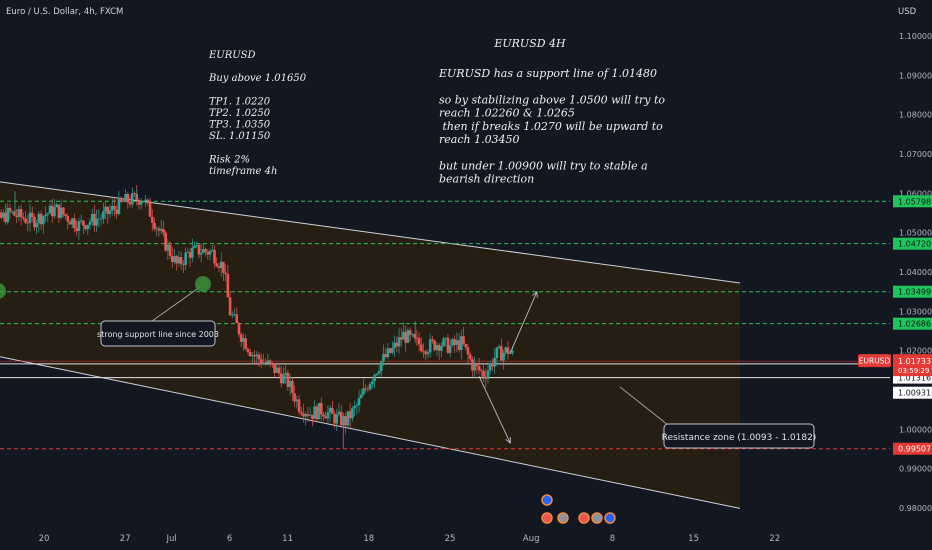 The height and width of the screenshot is (550, 932). Describe the element at coordinates (531, 539) in the screenshot. I see `time-tick-label: Aug` at that location.